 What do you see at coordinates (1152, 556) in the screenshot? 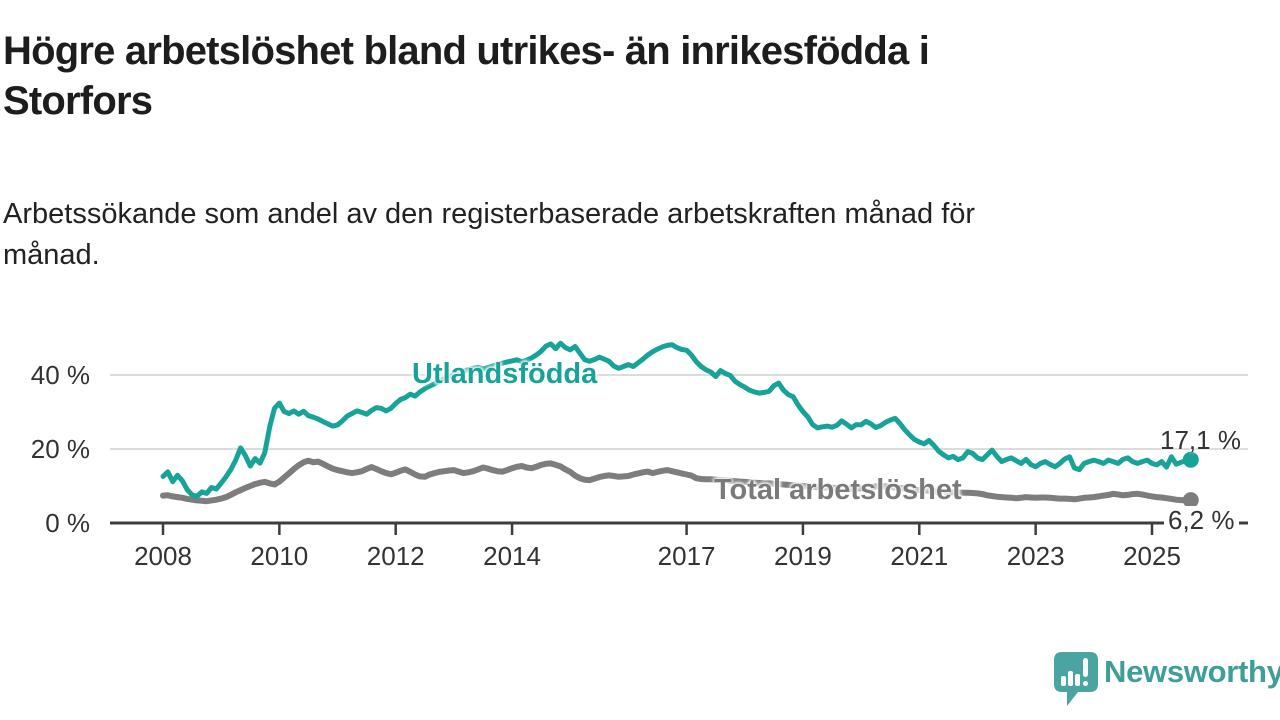
I see `x-tick-label: 2025` at bounding box center [1152, 556].